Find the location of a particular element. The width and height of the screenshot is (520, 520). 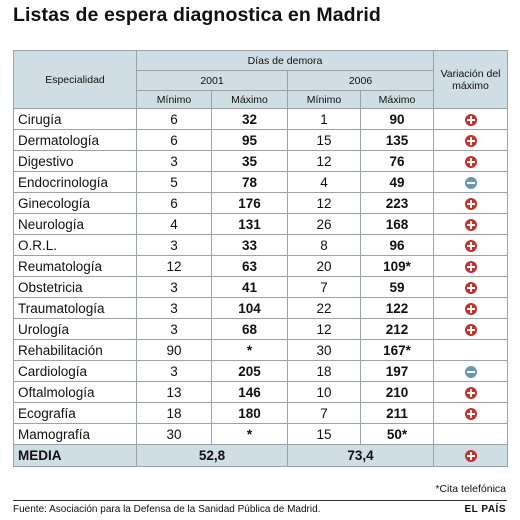

max-2006-cell: 59 is located at coordinates (397, 287).